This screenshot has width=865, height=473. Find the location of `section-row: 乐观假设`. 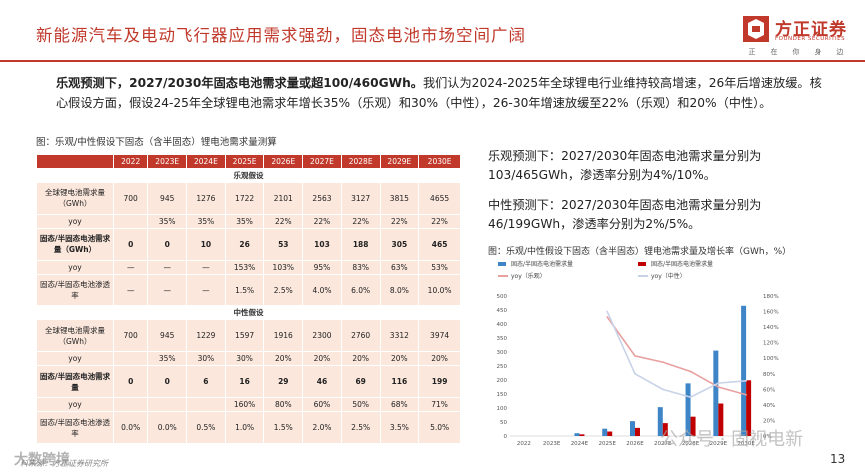

section-row: 乐观假设 is located at coordinates (248, 175).